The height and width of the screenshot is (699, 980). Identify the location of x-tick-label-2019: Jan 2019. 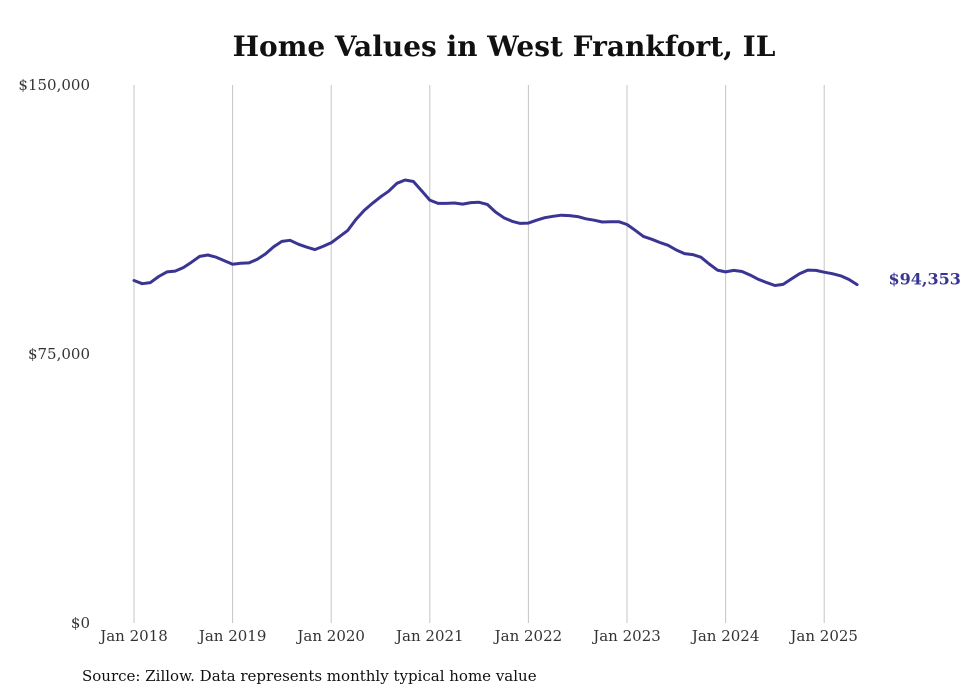
(232, 636).